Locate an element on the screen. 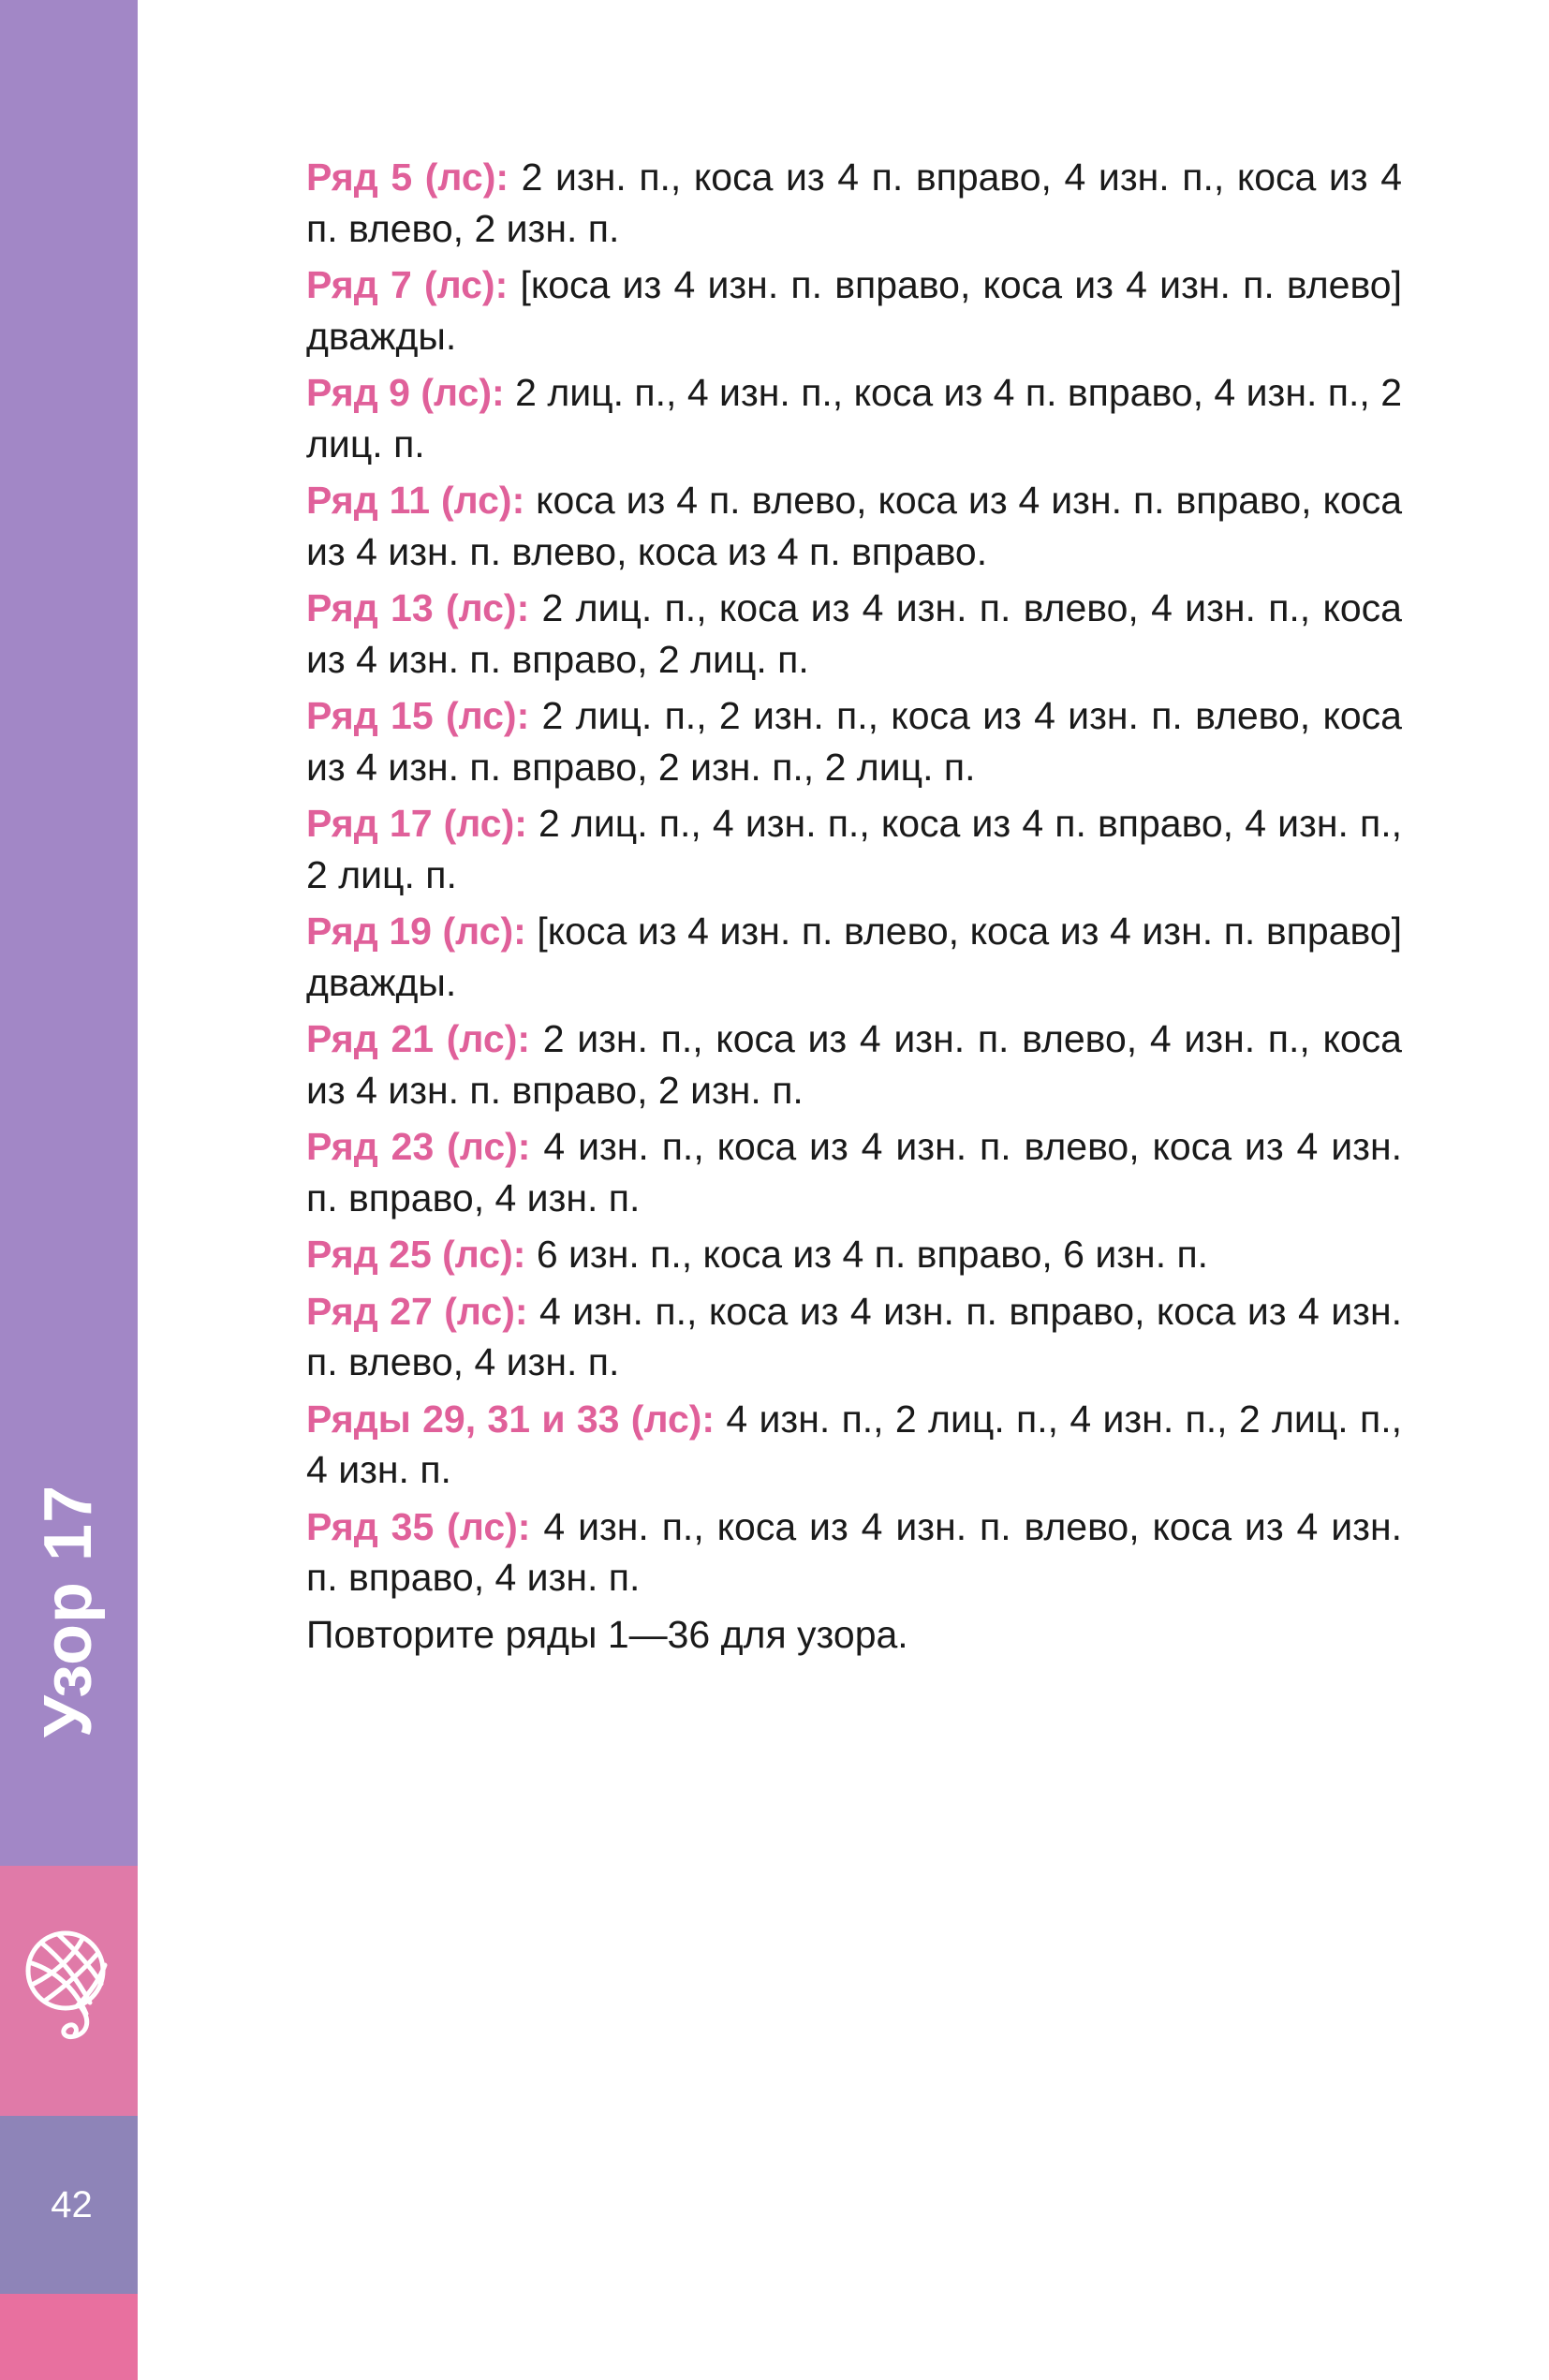 This screenshot has width=1549, height=2380. row-label: Ряд 27 (лс): is located at coordinates (417, 1311).